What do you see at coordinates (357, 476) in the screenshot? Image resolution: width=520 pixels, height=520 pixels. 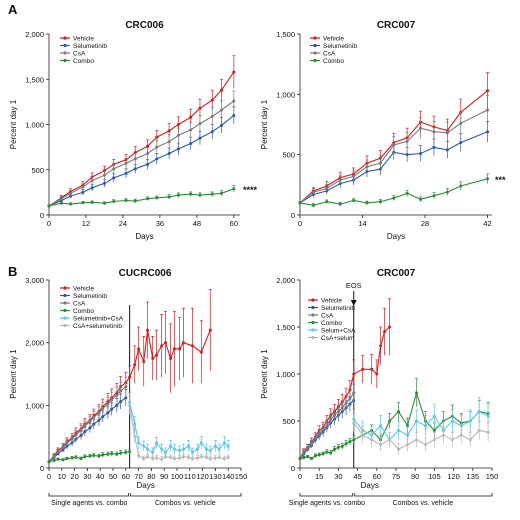 I see `x-tick-label: 45` at bounding box center [357, 476].